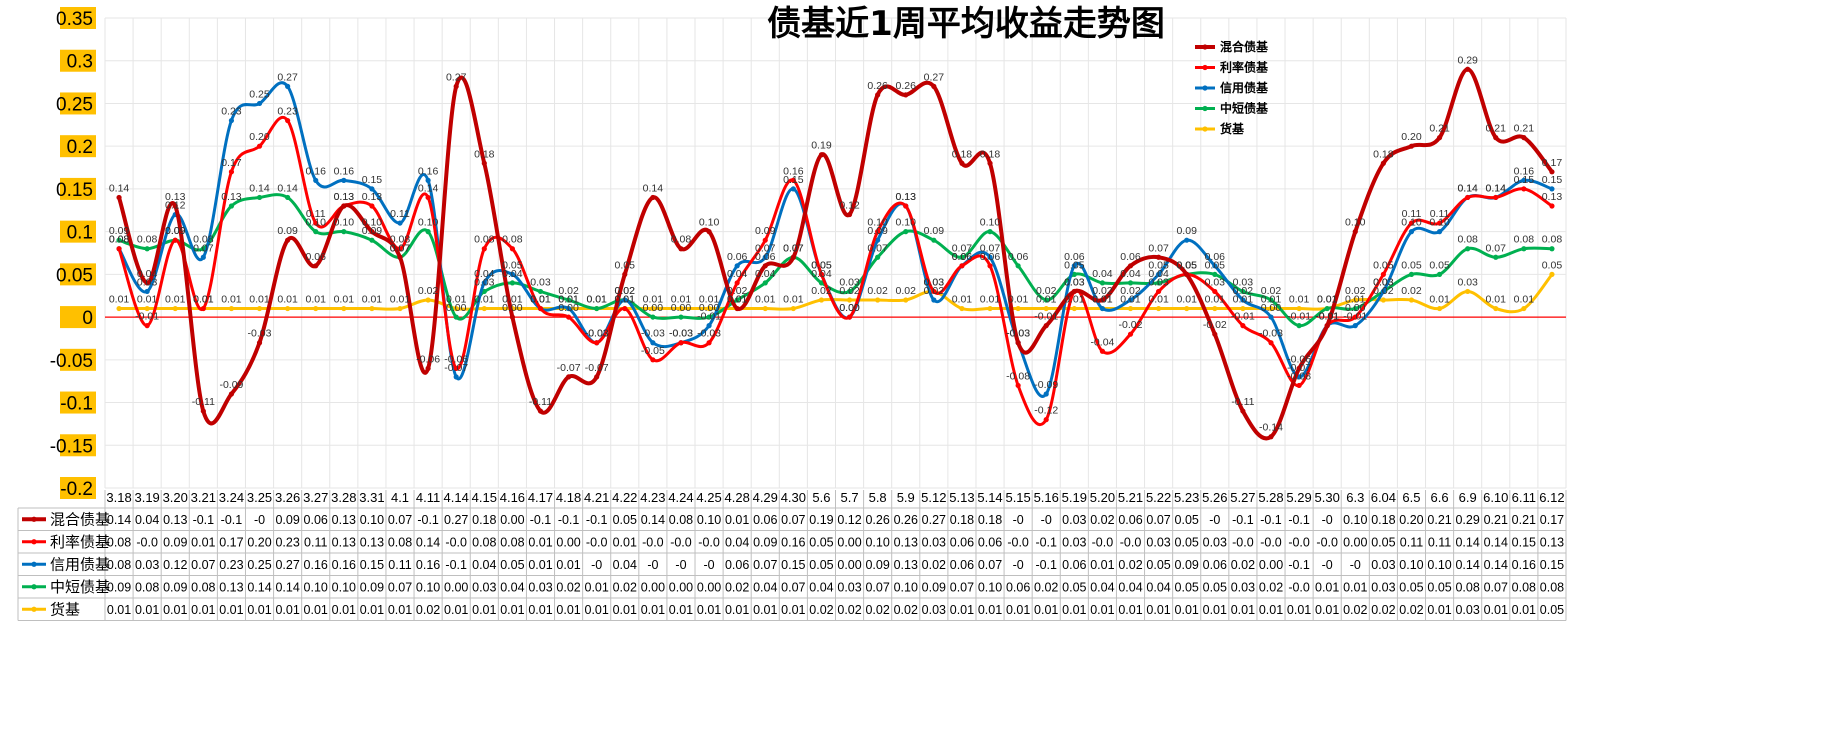 The width and height of the screenshot is (1833, 736). I want to click on data-label: -0.11, so click(203, 402).